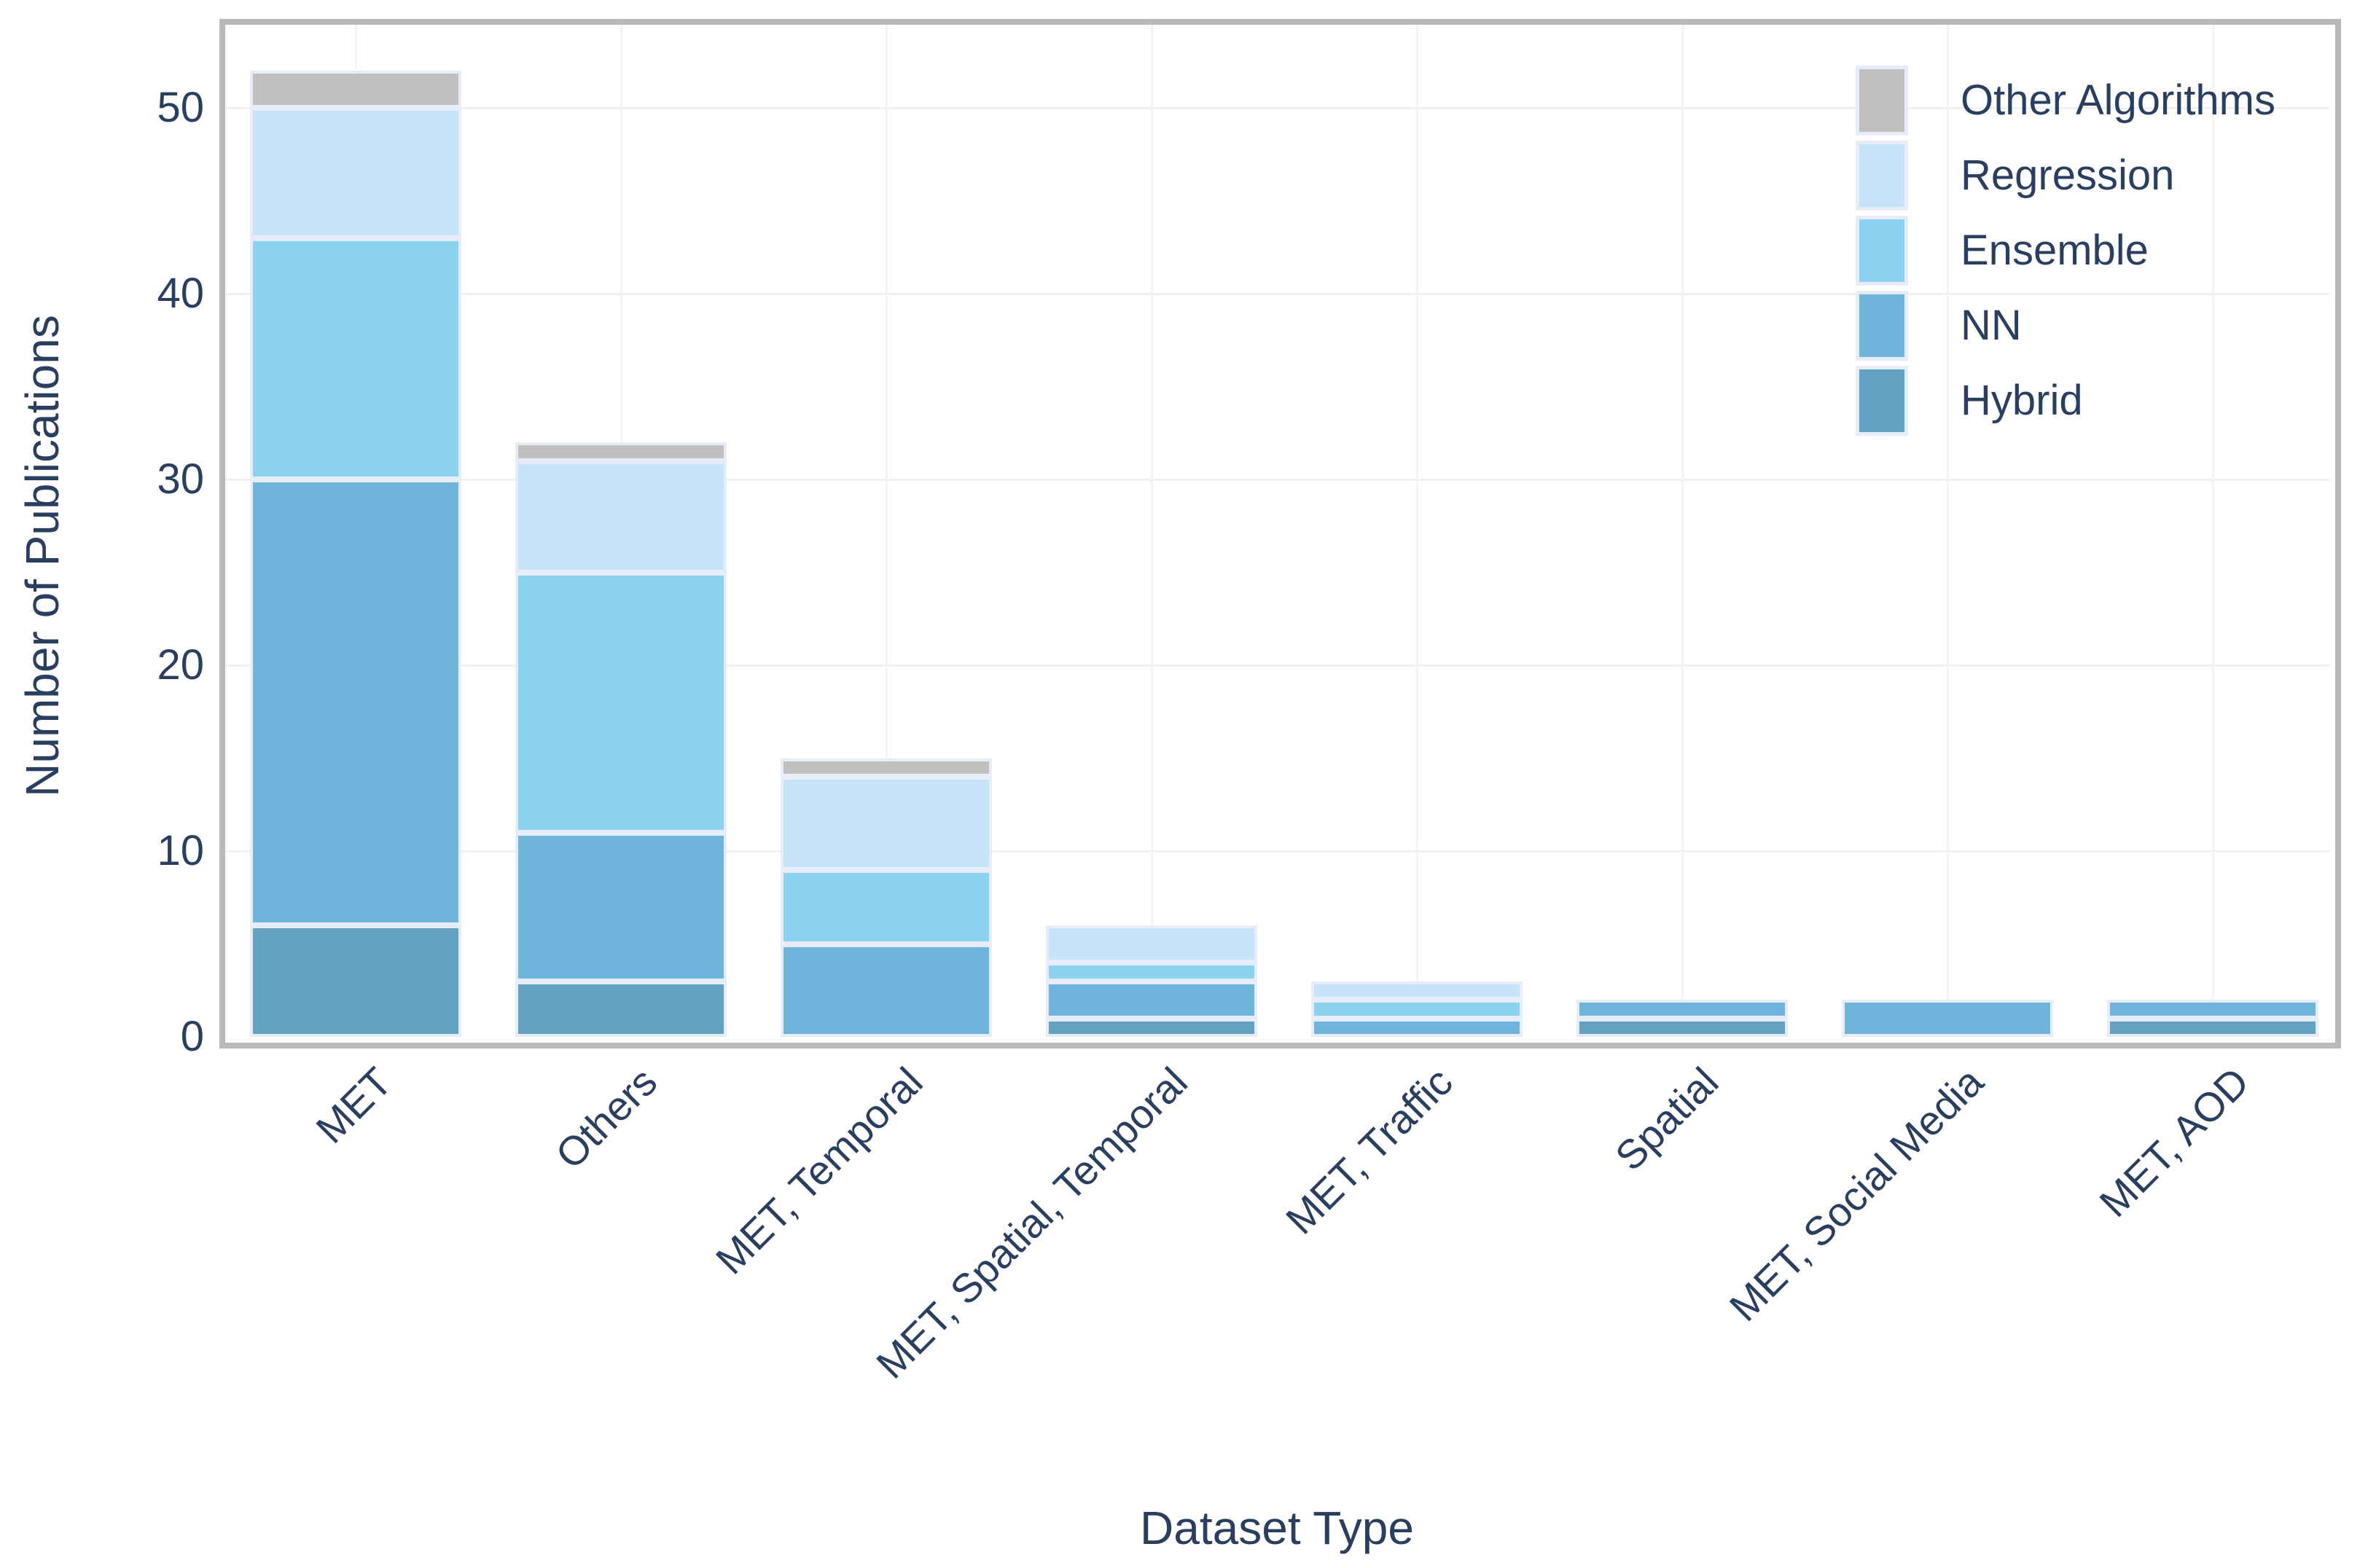 Image resolution: width=2368 pixels, height=1568 pixels. What do you see at coordinates (355, 981) in the screenshot?
I see `bar-met-segment-hybrid` at bounding box center [355, 981].